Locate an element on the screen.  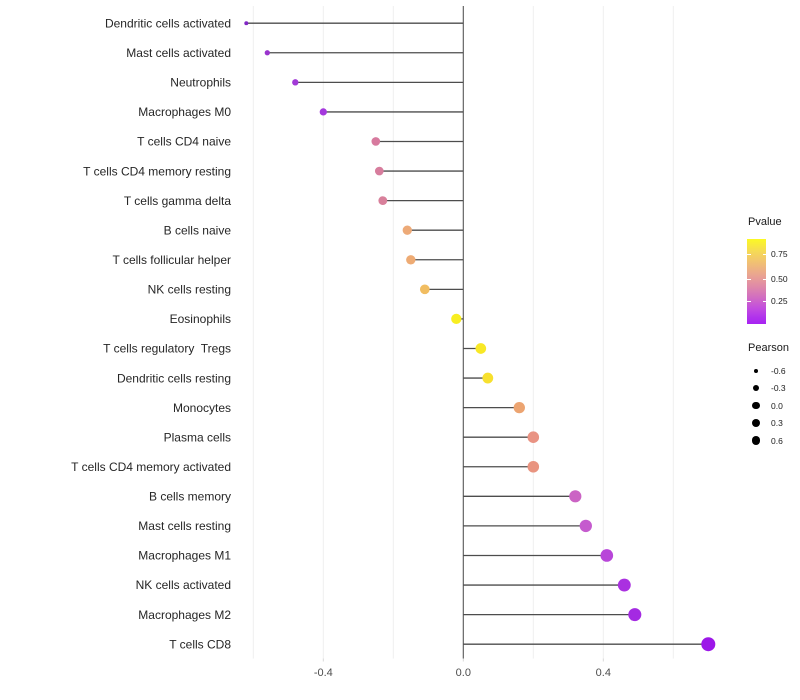
pearson-legend-entry: 0.0 is located at coordinates (773, 406).